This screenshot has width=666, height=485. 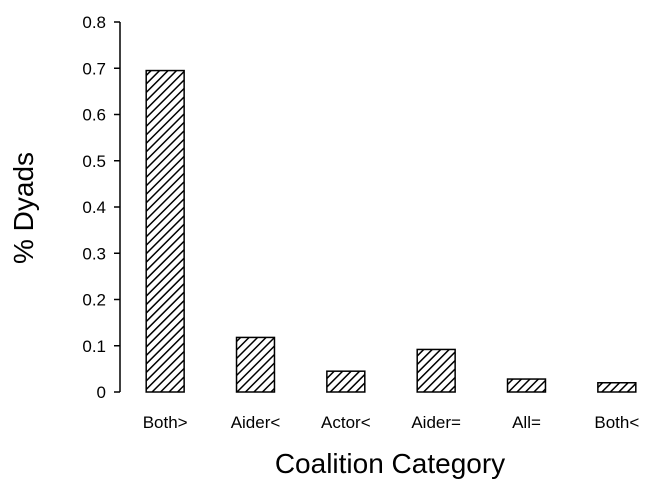 I want to click on y-tick-label: 0.6, so click(x=94, y=115).